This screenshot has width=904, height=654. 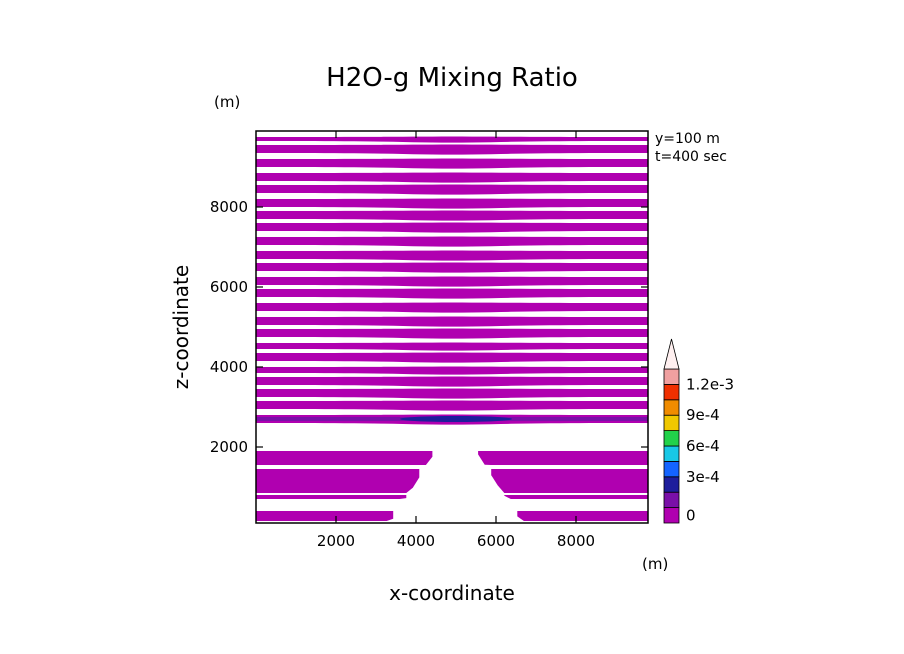 What do you see at coordinates (229, 287) in the screenshot?
I see `y-tick-label: 6000` at bounding box center [229, 287].